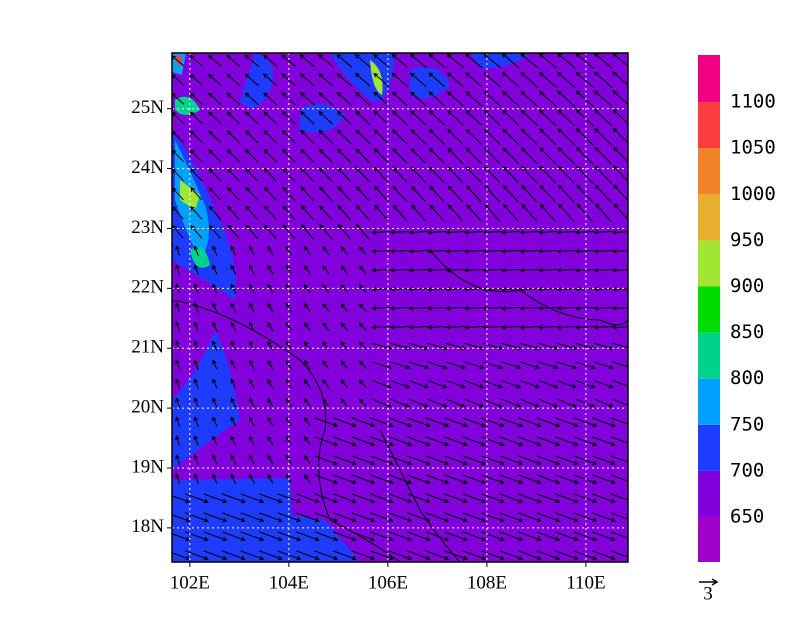 Image resolution: width=800 pixels, height=618 pixels. Describe the element at coordinates (190, 582) in the screenshot. I see `x-tick-label: 102E` at that location.